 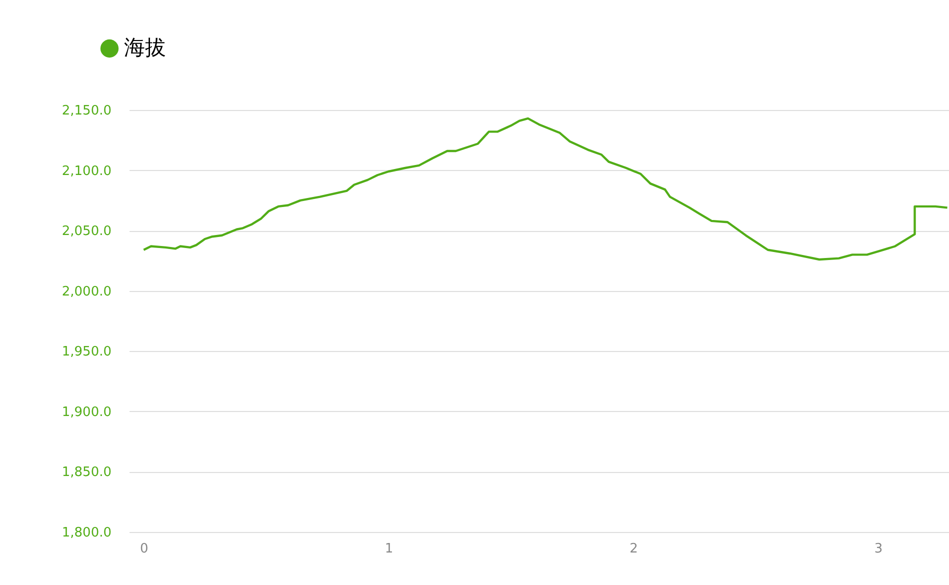 What do you see at coordinates (144, 549) in the screenshot?
I see `x-tick-label: 0` at bounding box center [144, 549].